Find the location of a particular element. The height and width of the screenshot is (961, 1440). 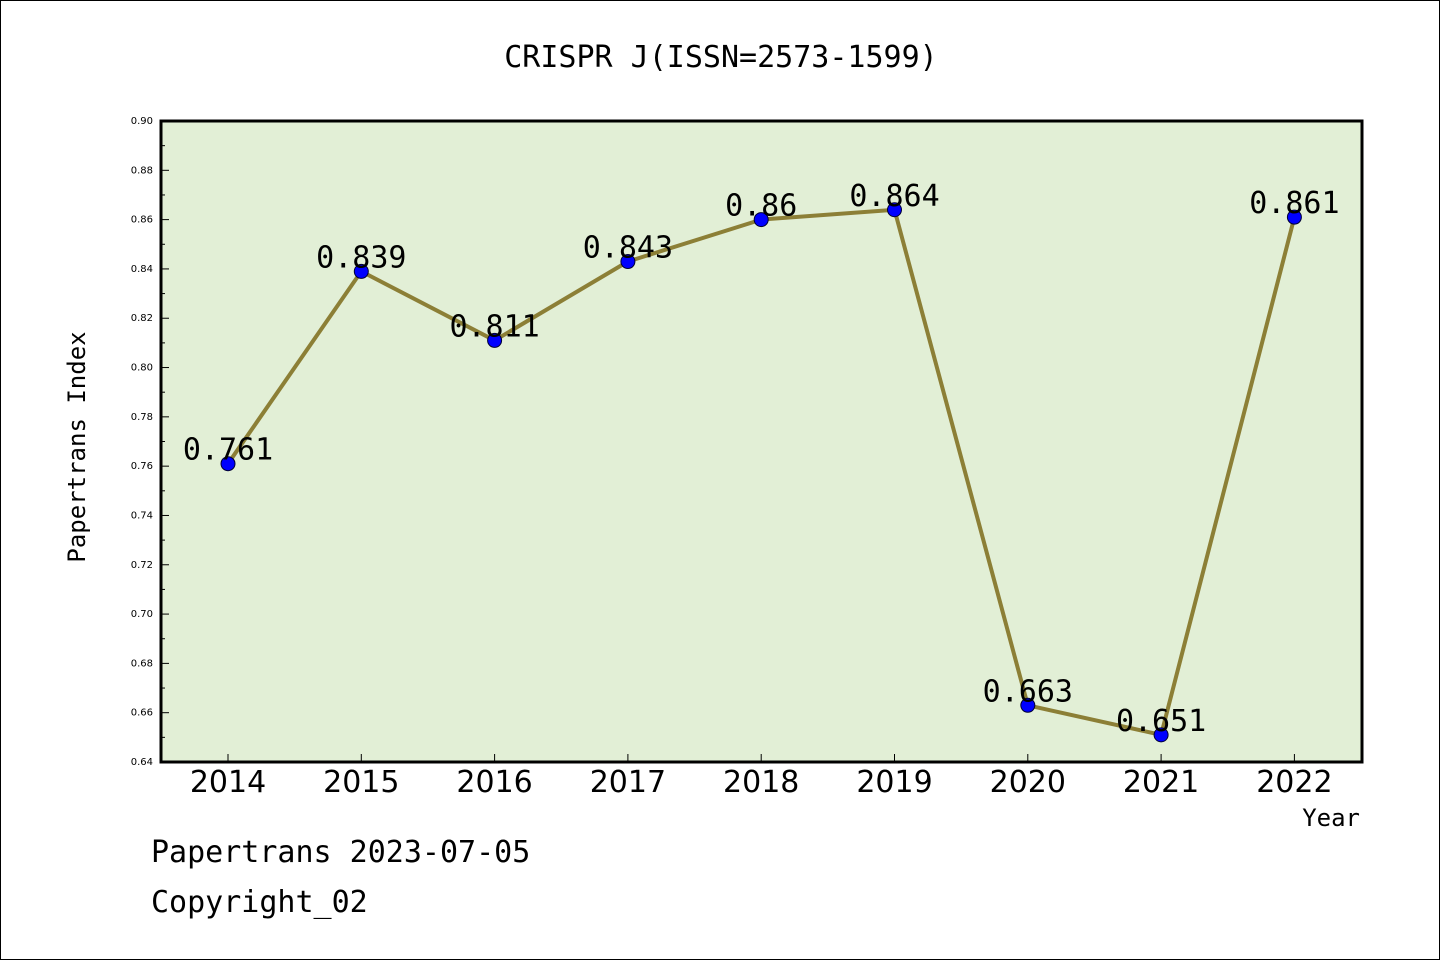

y-tick-label-13: 0.90 is located at coordinates (142, 121).